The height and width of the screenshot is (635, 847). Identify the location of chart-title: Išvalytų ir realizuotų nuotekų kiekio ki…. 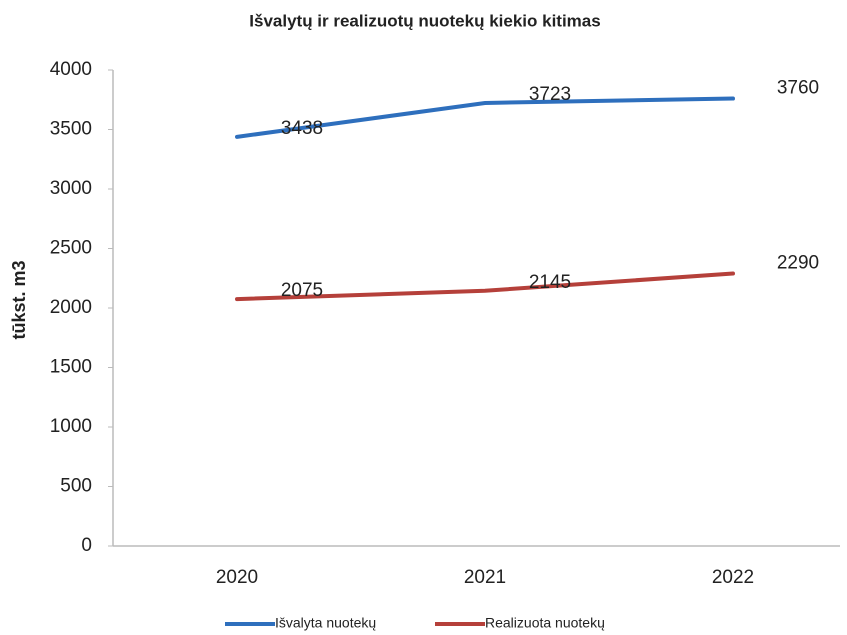
(424, 20).